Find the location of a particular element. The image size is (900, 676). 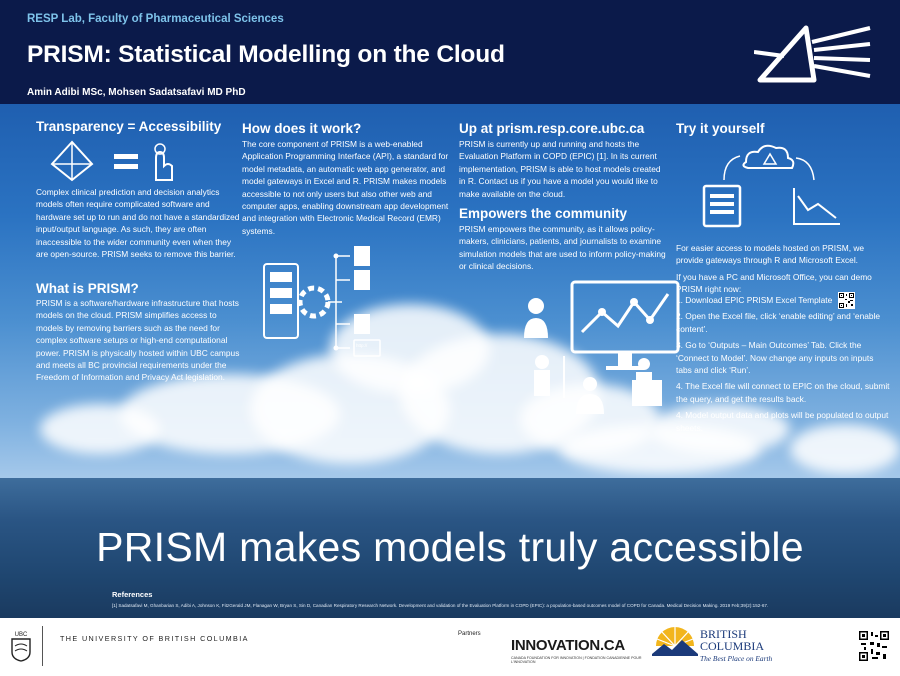

references-heading: References is located at coordinates (132, 594).